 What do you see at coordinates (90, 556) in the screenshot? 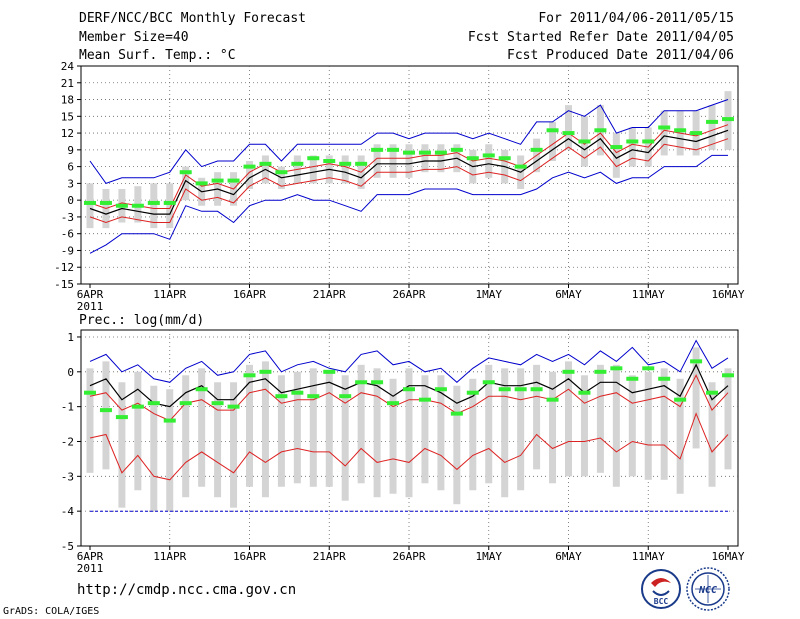
I see `chart1-x-tick-label: 6APR` at bounding box center [90, 556].